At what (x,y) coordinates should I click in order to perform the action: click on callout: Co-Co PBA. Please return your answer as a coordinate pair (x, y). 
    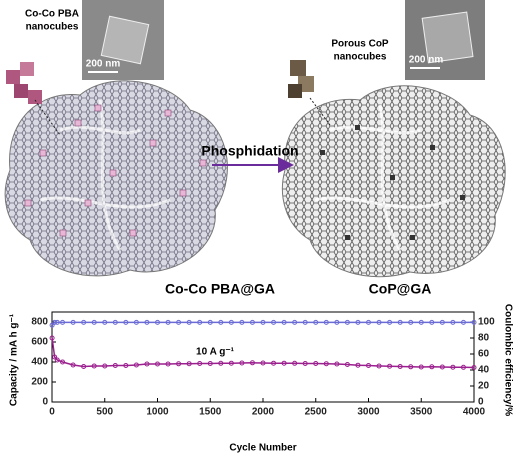
    Looking at the image, I should click on (52, 14).